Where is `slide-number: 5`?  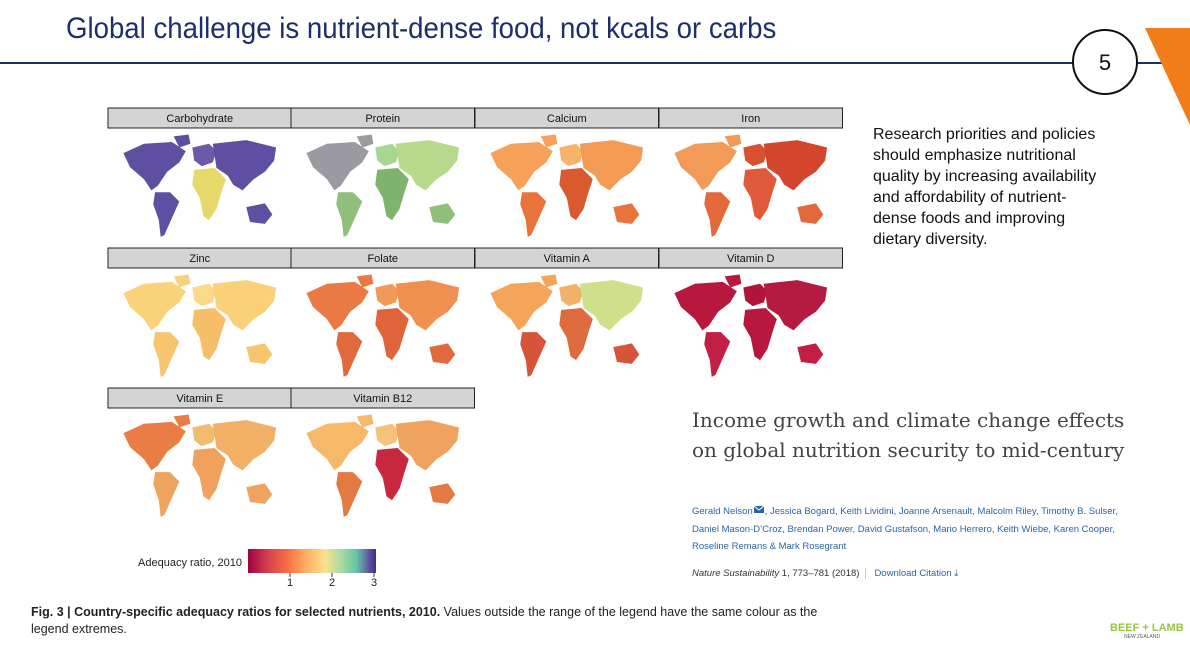 slide-number: 5 is located at coordinates (1105, 62).